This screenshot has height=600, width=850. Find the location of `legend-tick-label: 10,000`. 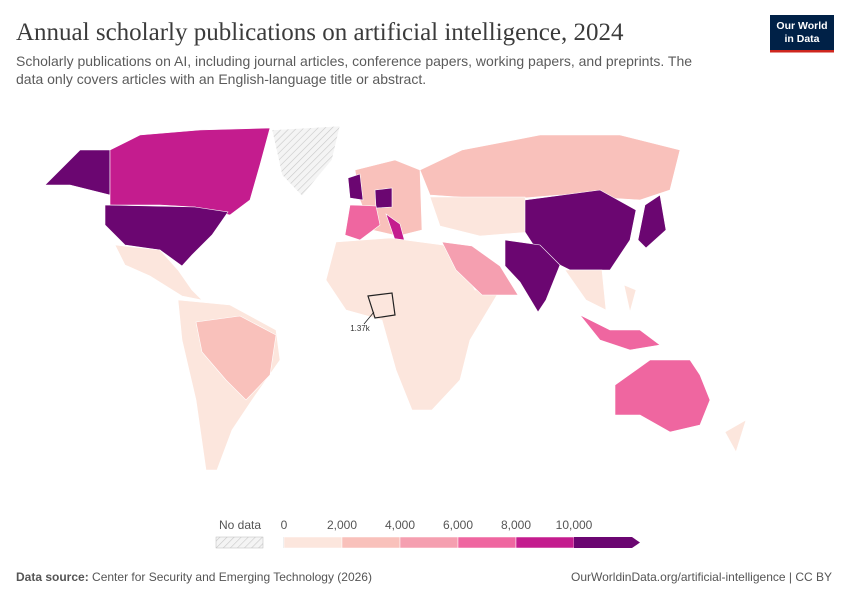

legend-tick-label: 10,000 is located at coordinates (574, 525).